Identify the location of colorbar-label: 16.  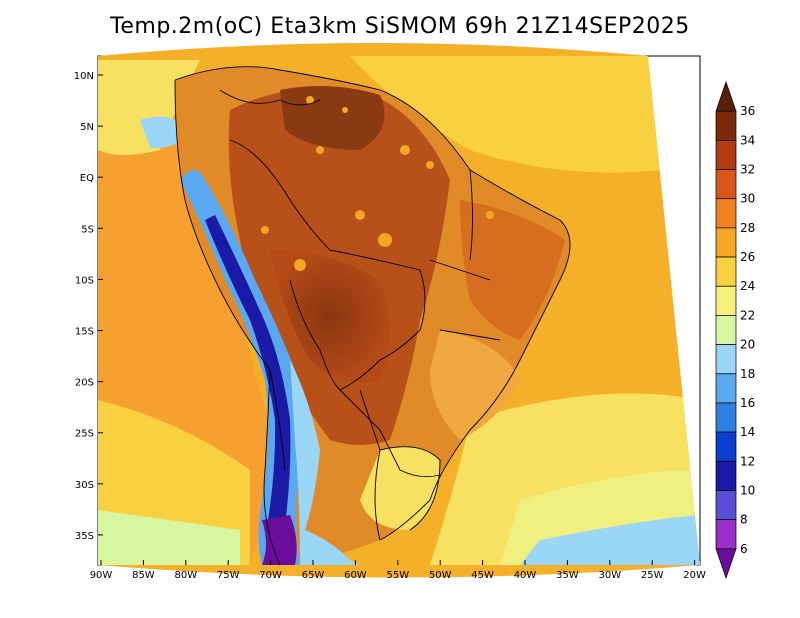
(747, 403).